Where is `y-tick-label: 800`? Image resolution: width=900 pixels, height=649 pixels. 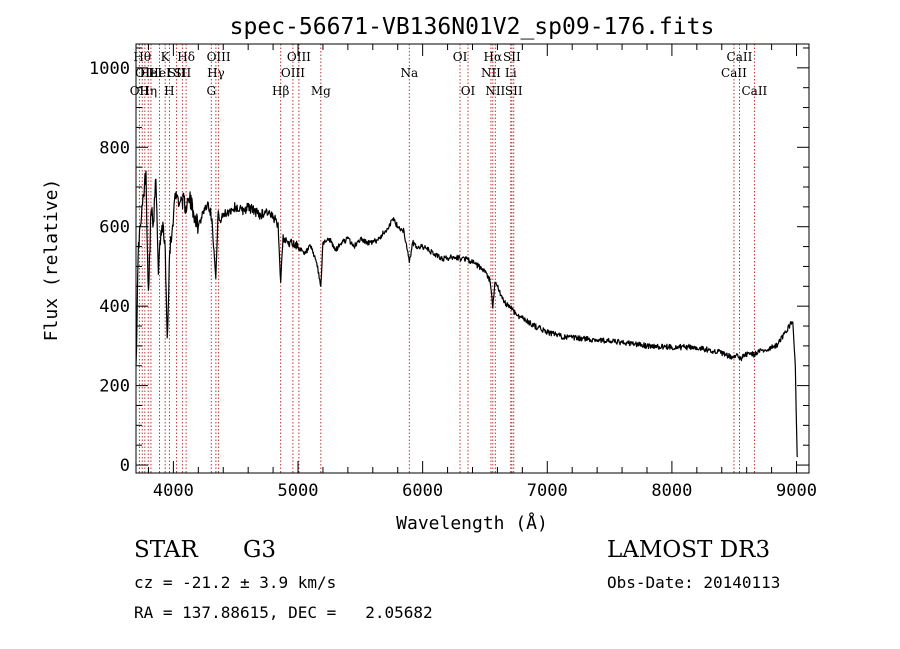 y-tick-label: 800 is located at coordinates (114, 148).